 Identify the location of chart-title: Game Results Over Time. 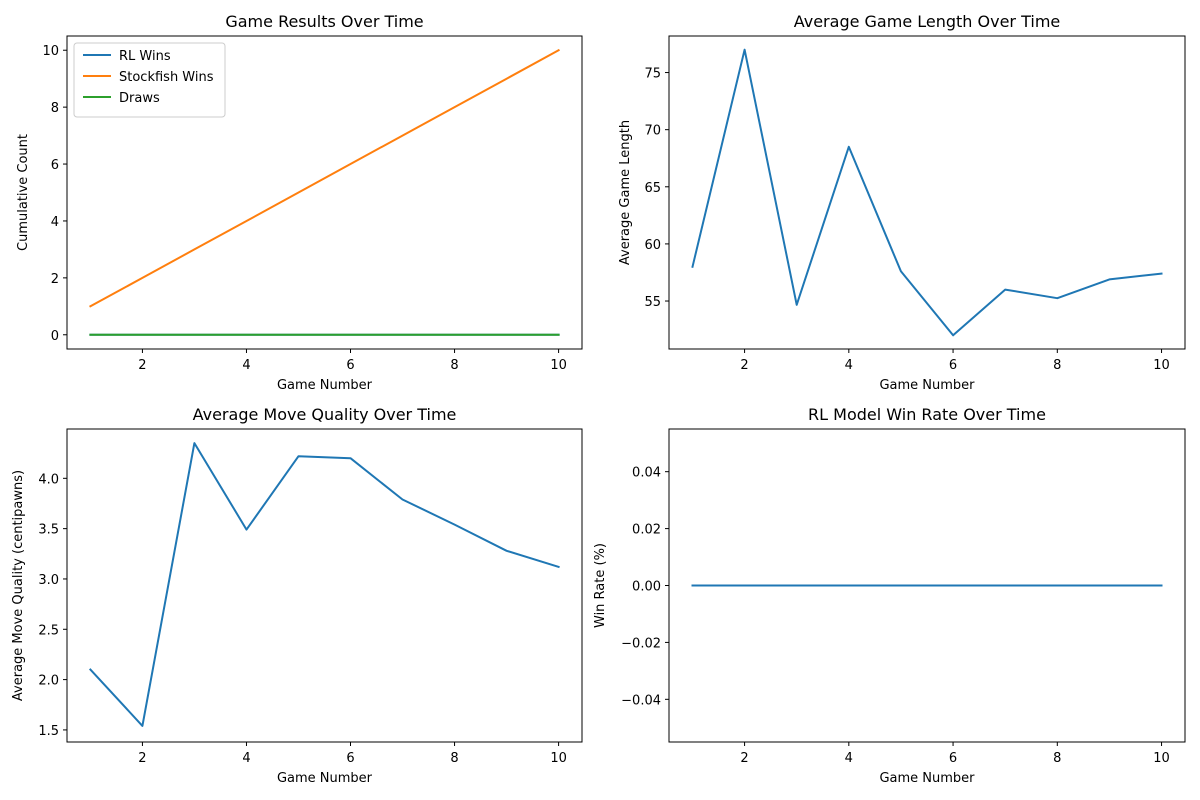
(324, 21).